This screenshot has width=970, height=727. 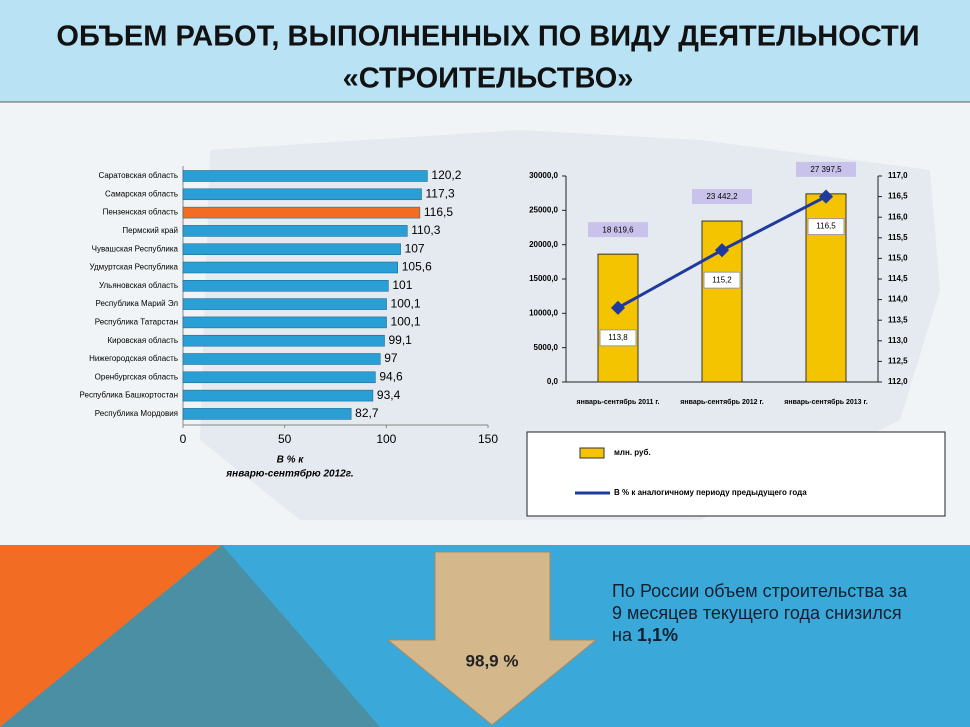 What do you see at coordinates (289, 474) in the screenshot?
I see `x-axis-label: январю-сентябрю 2012г.` at bounding box center [289, 474].